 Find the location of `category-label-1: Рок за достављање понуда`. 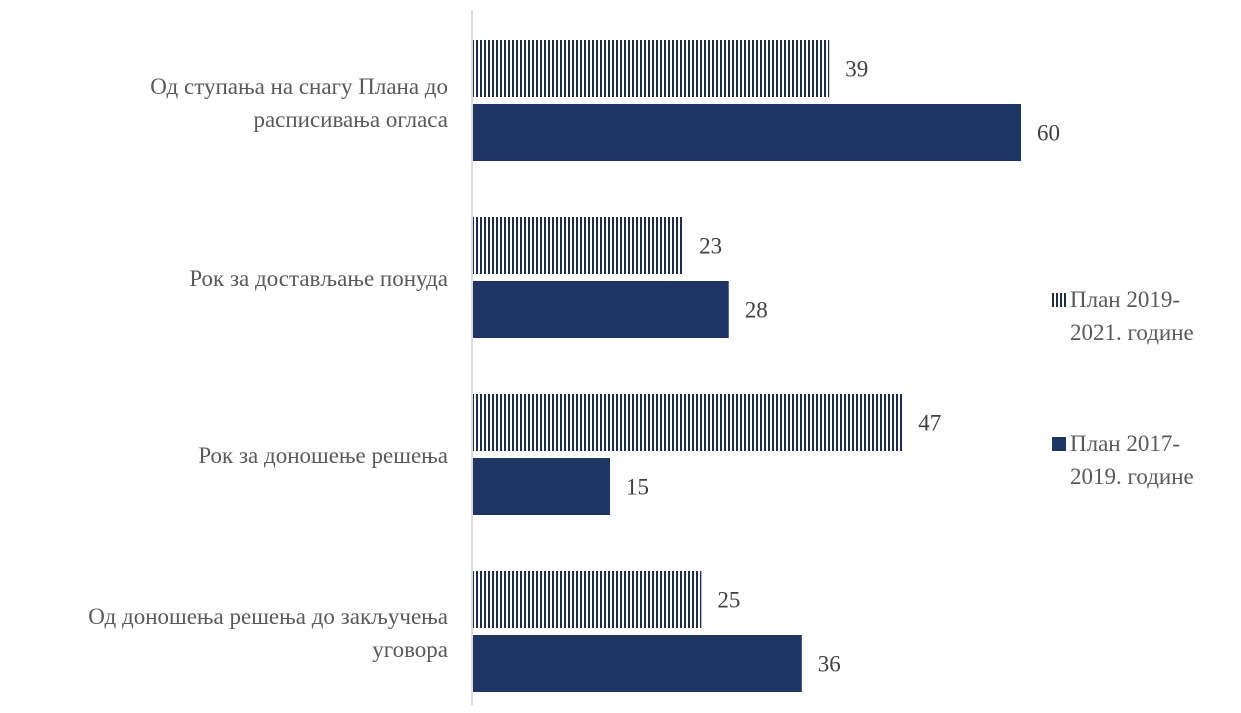

category-label-1: Рок за достављање понуда is located at coordinates (224, 278).